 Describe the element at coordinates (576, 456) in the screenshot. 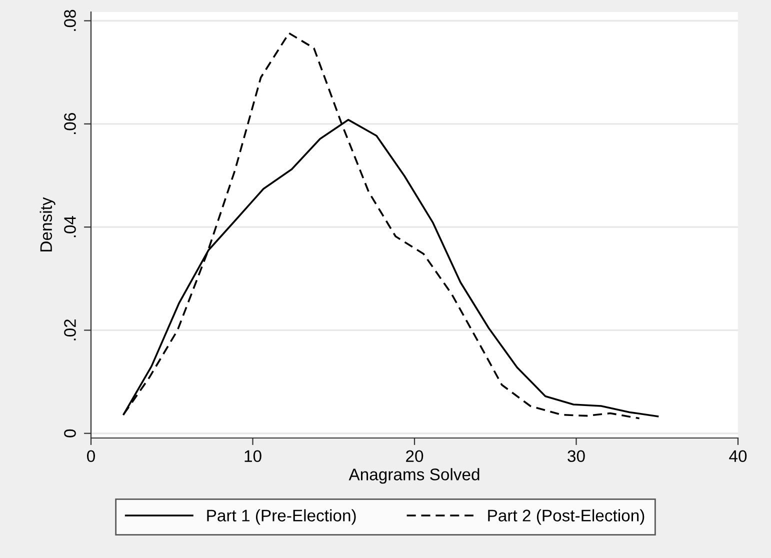

I see `x-tick-label: 30` at that location.